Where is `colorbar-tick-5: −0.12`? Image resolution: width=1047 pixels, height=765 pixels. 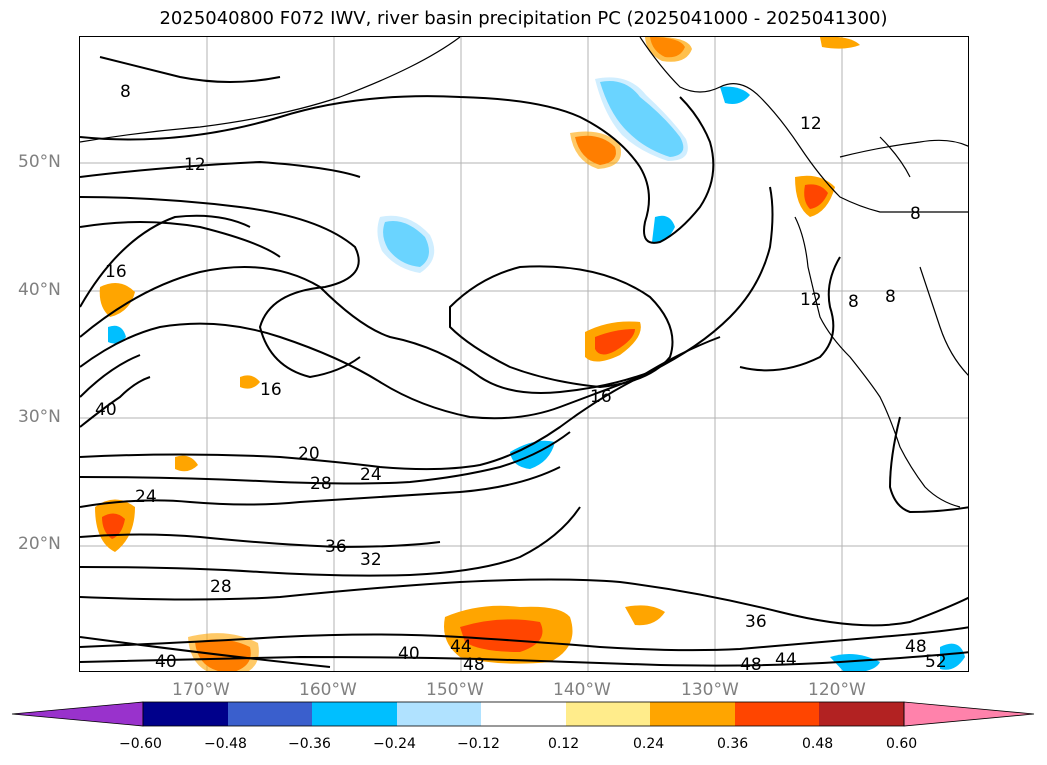 colorbar-tick-5: −0.12 is located at coordinates (478, 744).